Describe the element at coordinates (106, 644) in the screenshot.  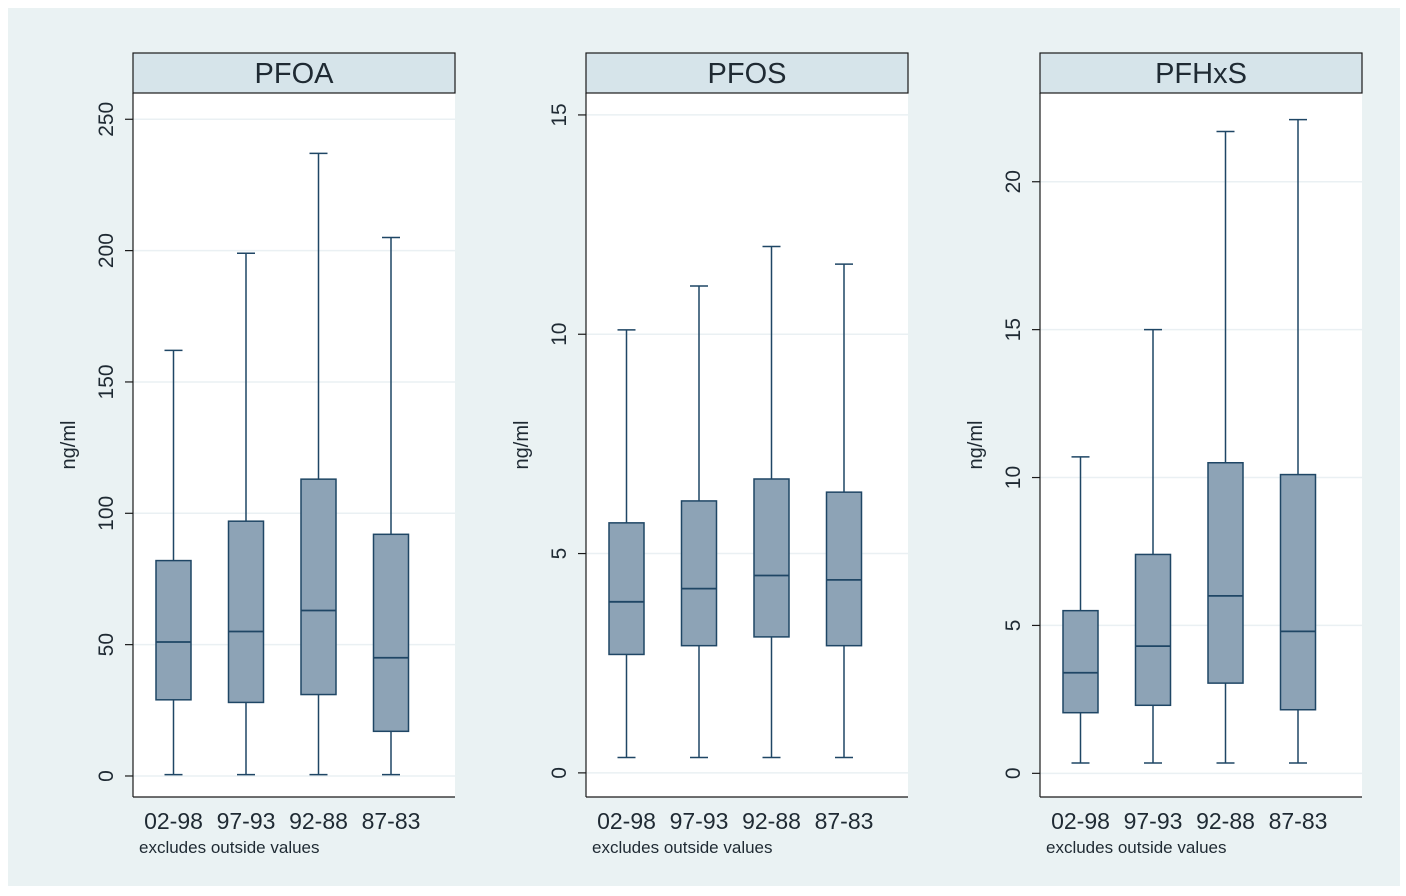
I see `y-tick-label: 50` at that location.